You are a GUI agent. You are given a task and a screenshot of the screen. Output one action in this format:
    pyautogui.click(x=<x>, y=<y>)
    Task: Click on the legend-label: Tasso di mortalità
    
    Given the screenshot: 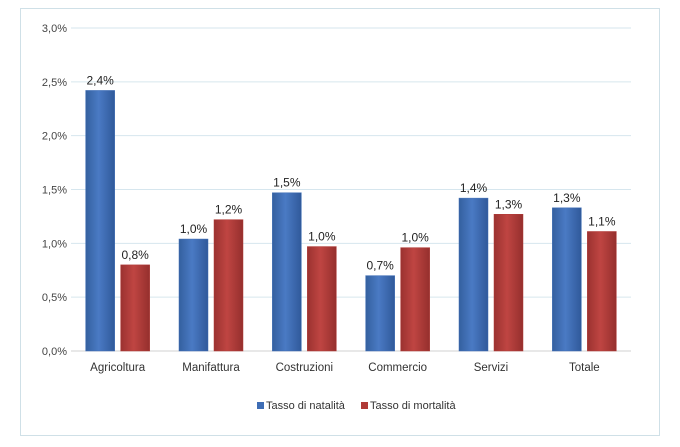 What is the action you would take?
    pyautogui.click(x=413, y=406)
    